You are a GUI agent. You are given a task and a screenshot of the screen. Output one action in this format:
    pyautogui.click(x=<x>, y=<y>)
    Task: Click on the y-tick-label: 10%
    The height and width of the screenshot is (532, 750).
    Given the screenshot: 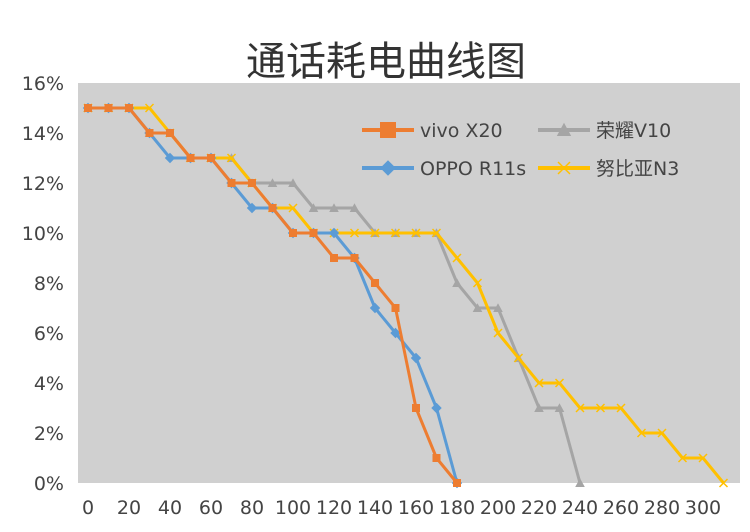 What is the action you would take?
    pyautogui.click(x=43, y=234)
    